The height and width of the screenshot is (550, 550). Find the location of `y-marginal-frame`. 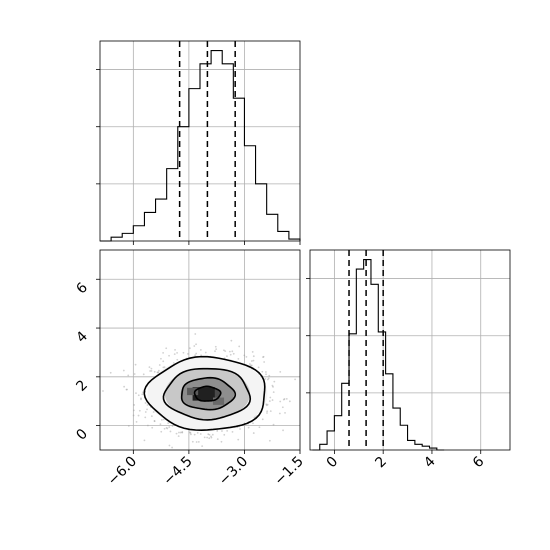

y-marginal-frame is located at coordinates (410, 350).